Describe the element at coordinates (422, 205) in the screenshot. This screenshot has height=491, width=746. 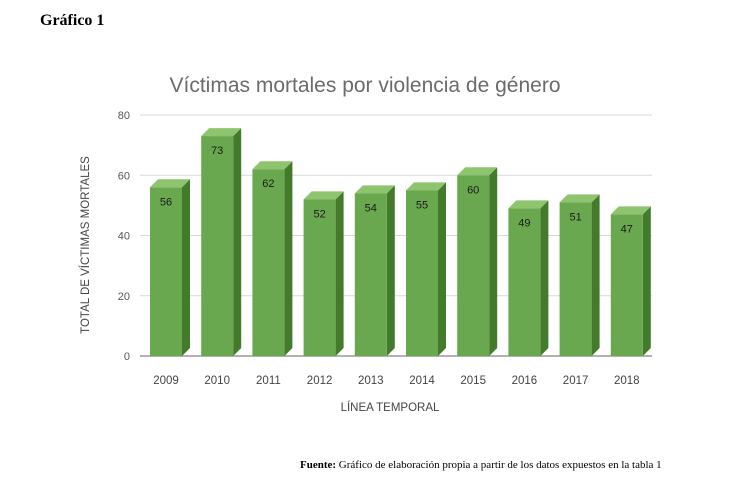
I see `data-label: 55` at that location.